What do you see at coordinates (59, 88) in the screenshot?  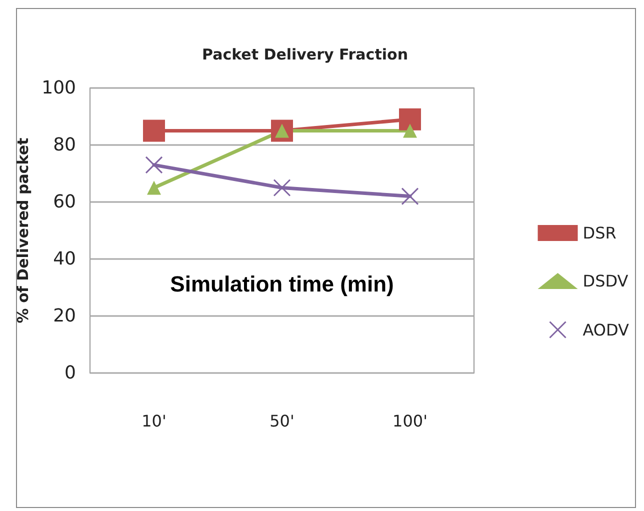 I see `y-tick-label: 100` at bounding box center [59, 88].